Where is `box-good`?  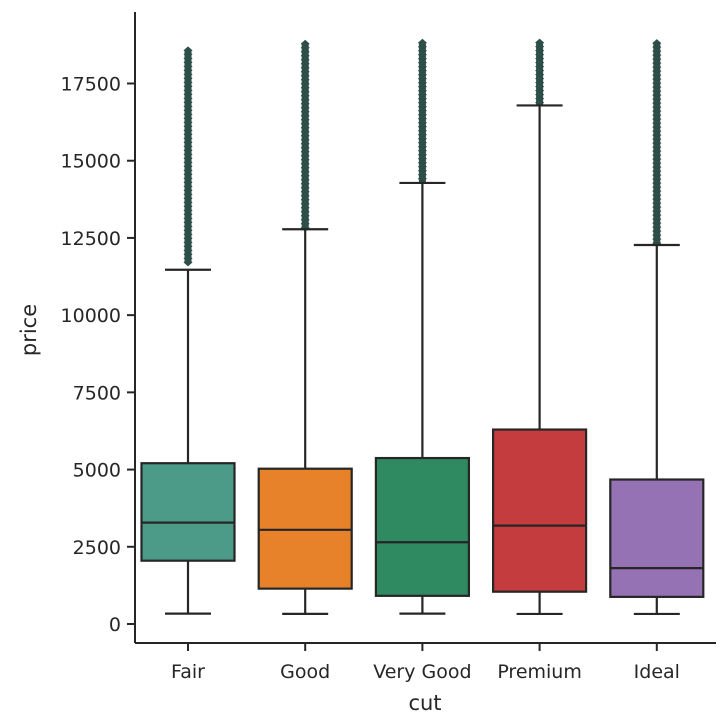
box-good is located at coordinates (305, 327).